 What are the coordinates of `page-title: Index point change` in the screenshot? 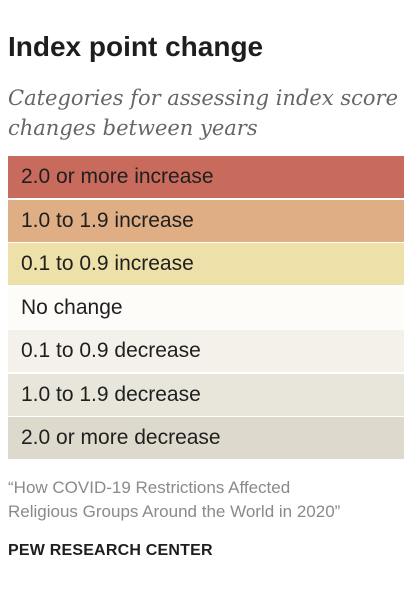 It's located at (136, 46).